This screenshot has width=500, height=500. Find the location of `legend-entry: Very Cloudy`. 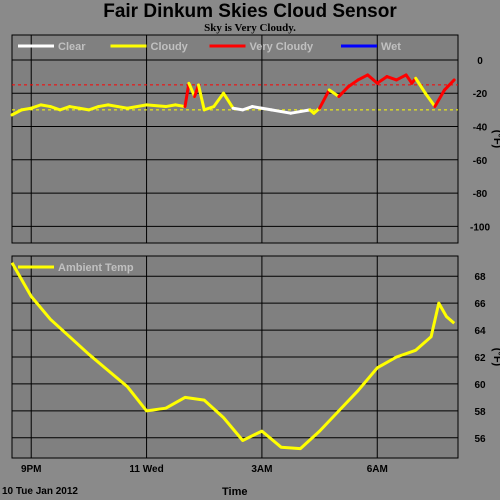

legend-entry: Very Cloudy is located at coordinates (282, 47).